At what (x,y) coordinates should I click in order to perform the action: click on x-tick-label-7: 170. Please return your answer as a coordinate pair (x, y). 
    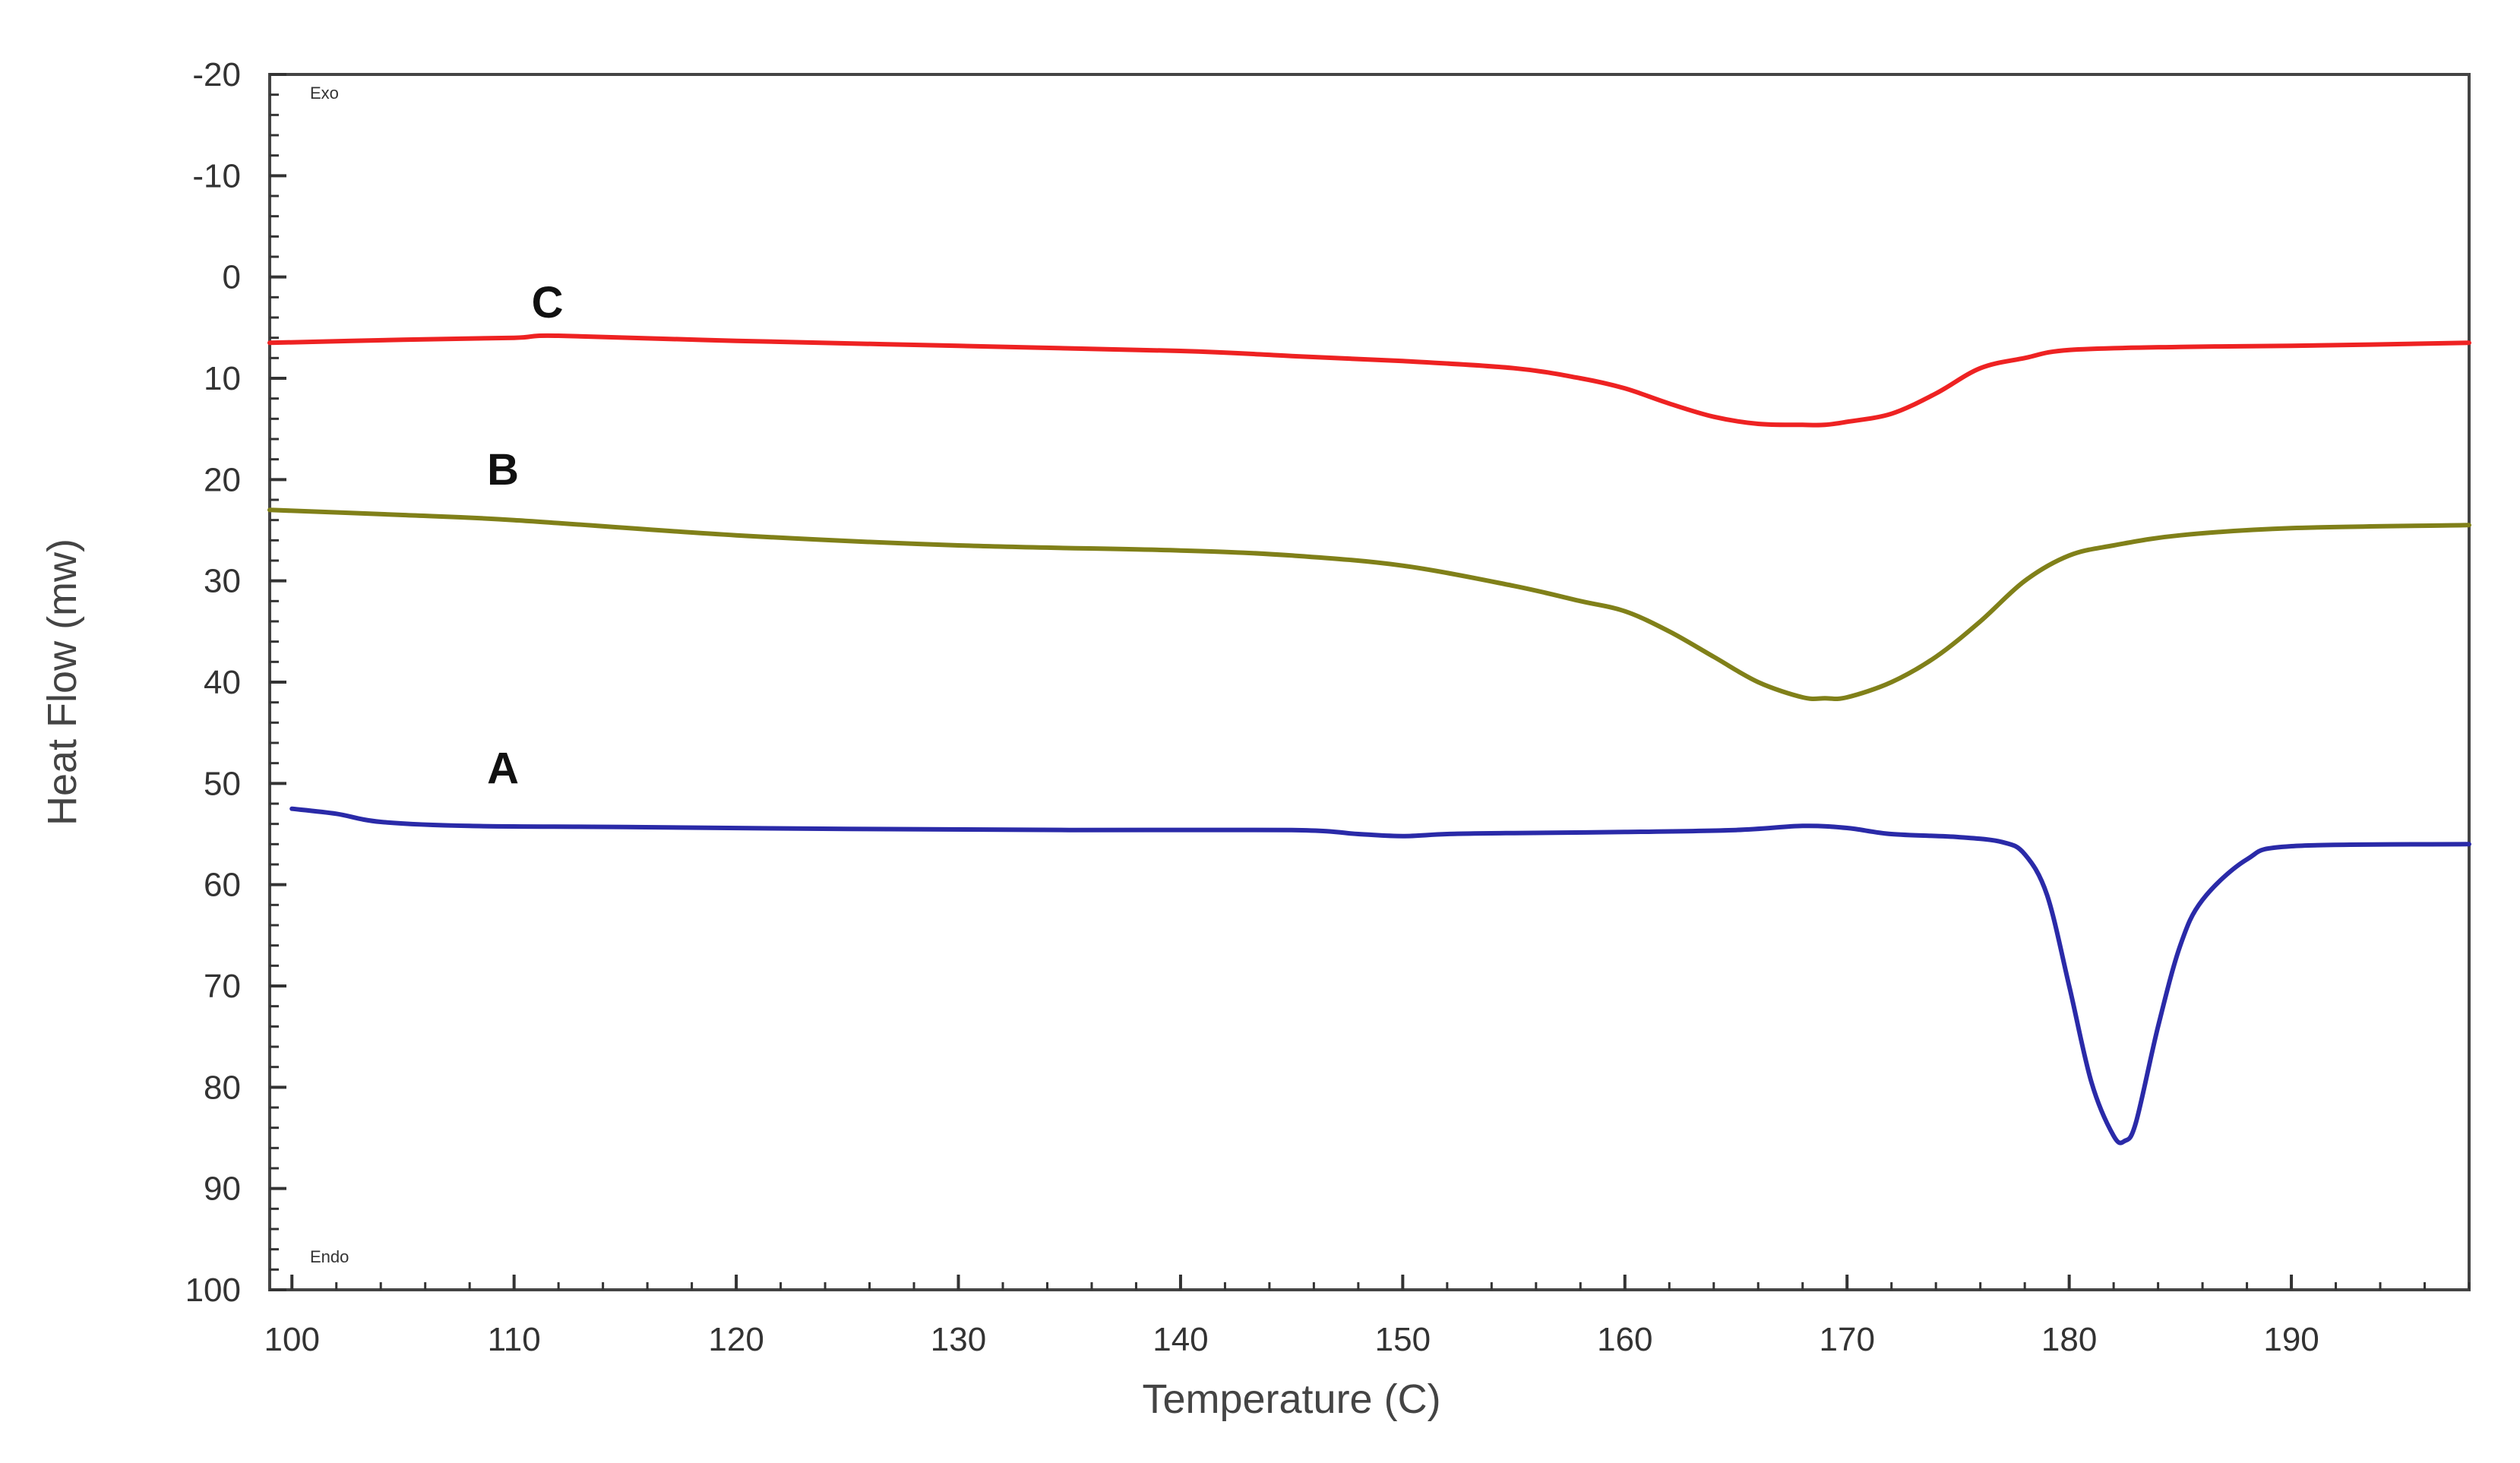
    Looking at the image, I should click on (1847, 1339).